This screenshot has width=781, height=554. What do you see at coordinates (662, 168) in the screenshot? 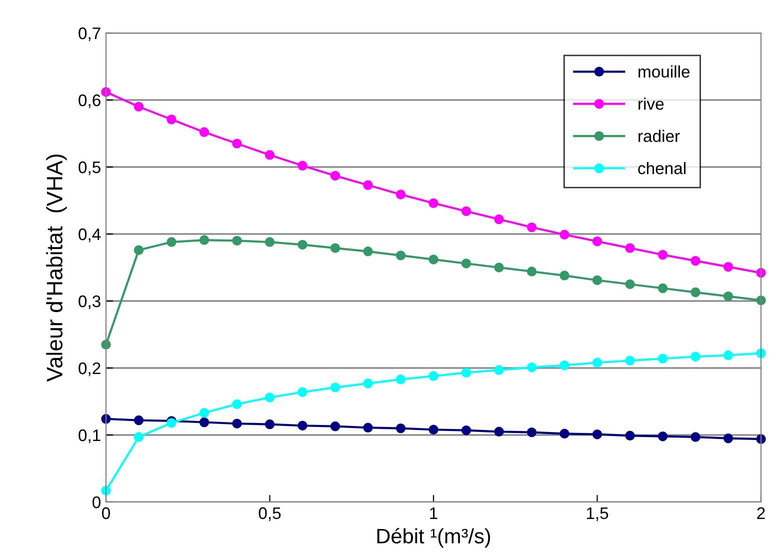
I see `legend-label: chenal` at bounding box center [662, 168].